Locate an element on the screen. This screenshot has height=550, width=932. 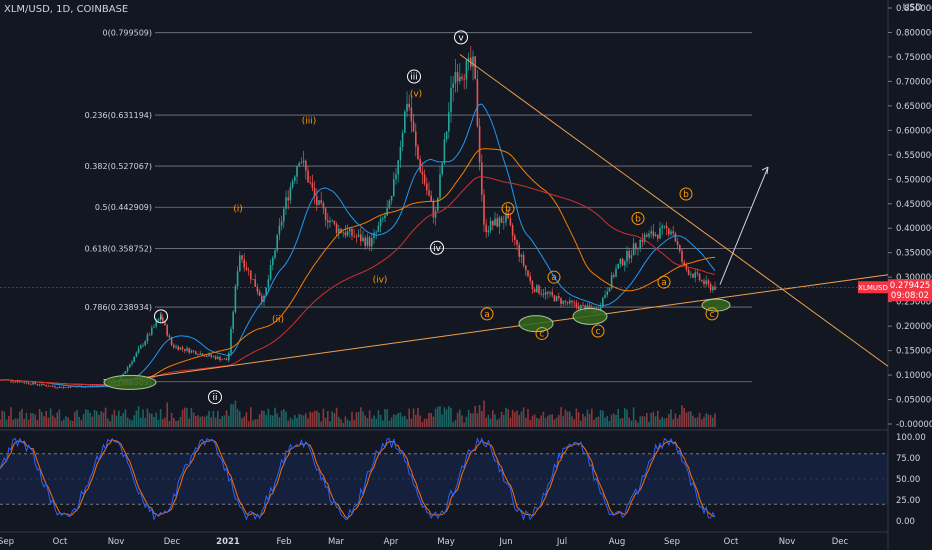
wave-label: b is located at coordinates (638, 218).